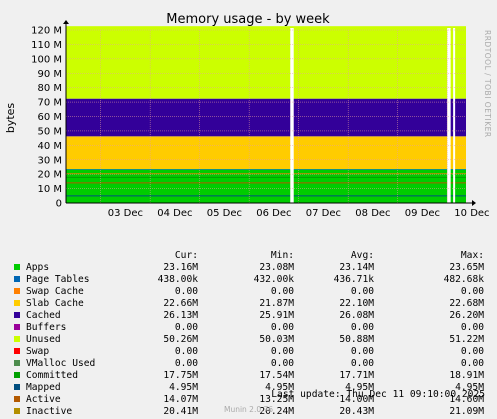 The image size is (497, 419). Describe the element at coordinates (248, 256) in the screenshot. I see `legend-header: Cur: Min: Avg: Max:` at that location.